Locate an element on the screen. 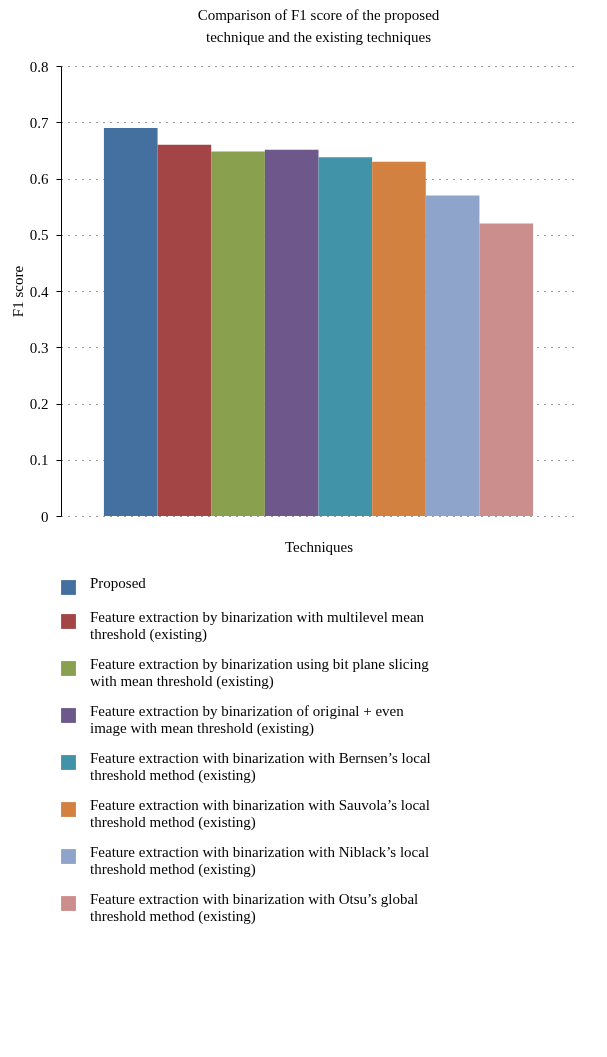 Image resolution: width=607 pixels, height=1057 pixels. y-tick-label: 0.7 is located at coordinates (39, 122).